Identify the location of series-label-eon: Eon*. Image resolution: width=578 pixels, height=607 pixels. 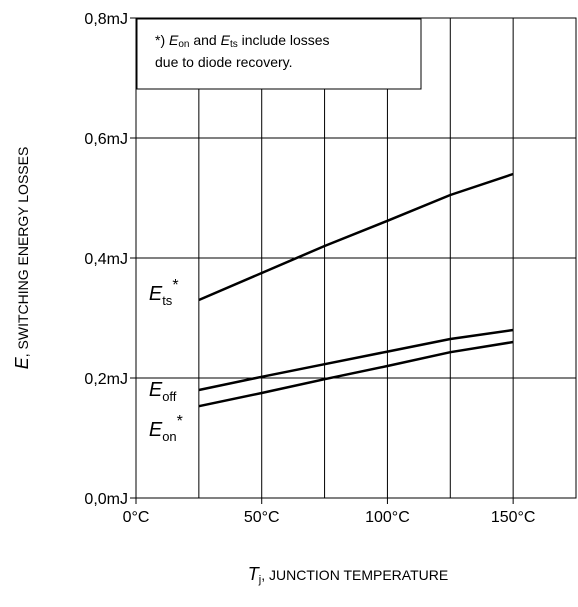
(166, 428).